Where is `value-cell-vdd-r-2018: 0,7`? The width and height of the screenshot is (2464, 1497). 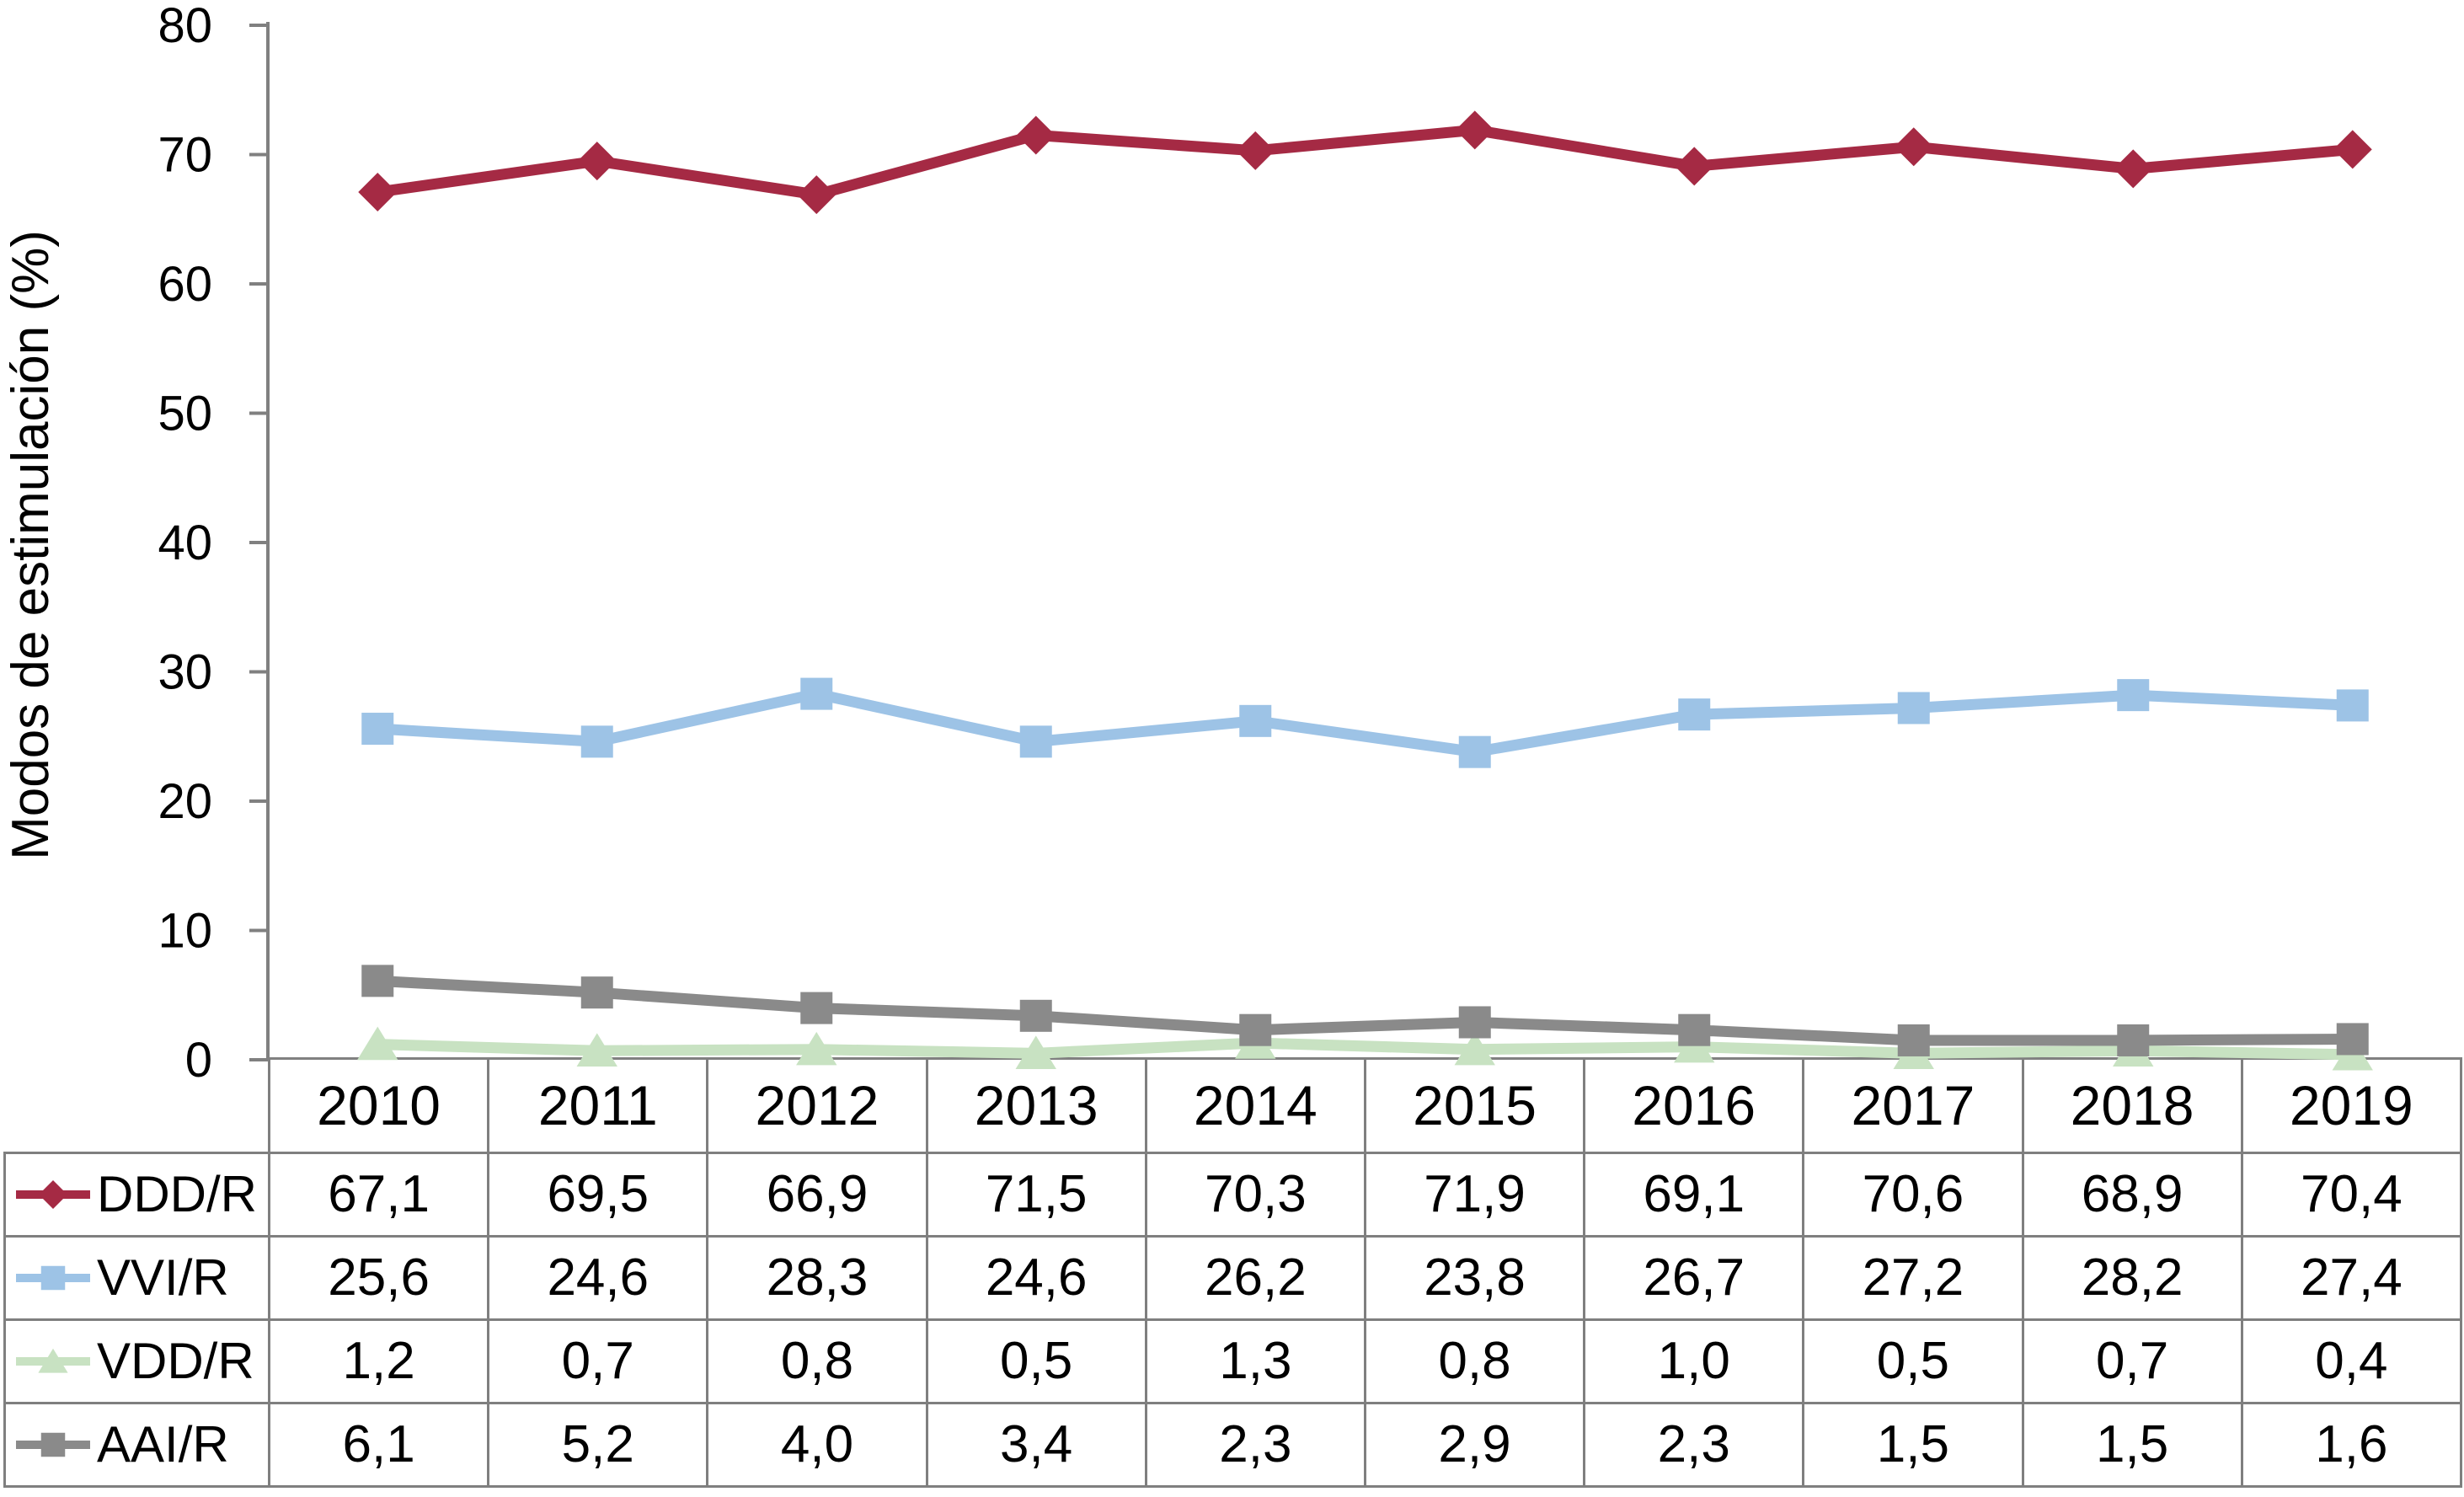
value-cell-vdd-r-2018: 0,7 is located at coordinates (2132, 1361).